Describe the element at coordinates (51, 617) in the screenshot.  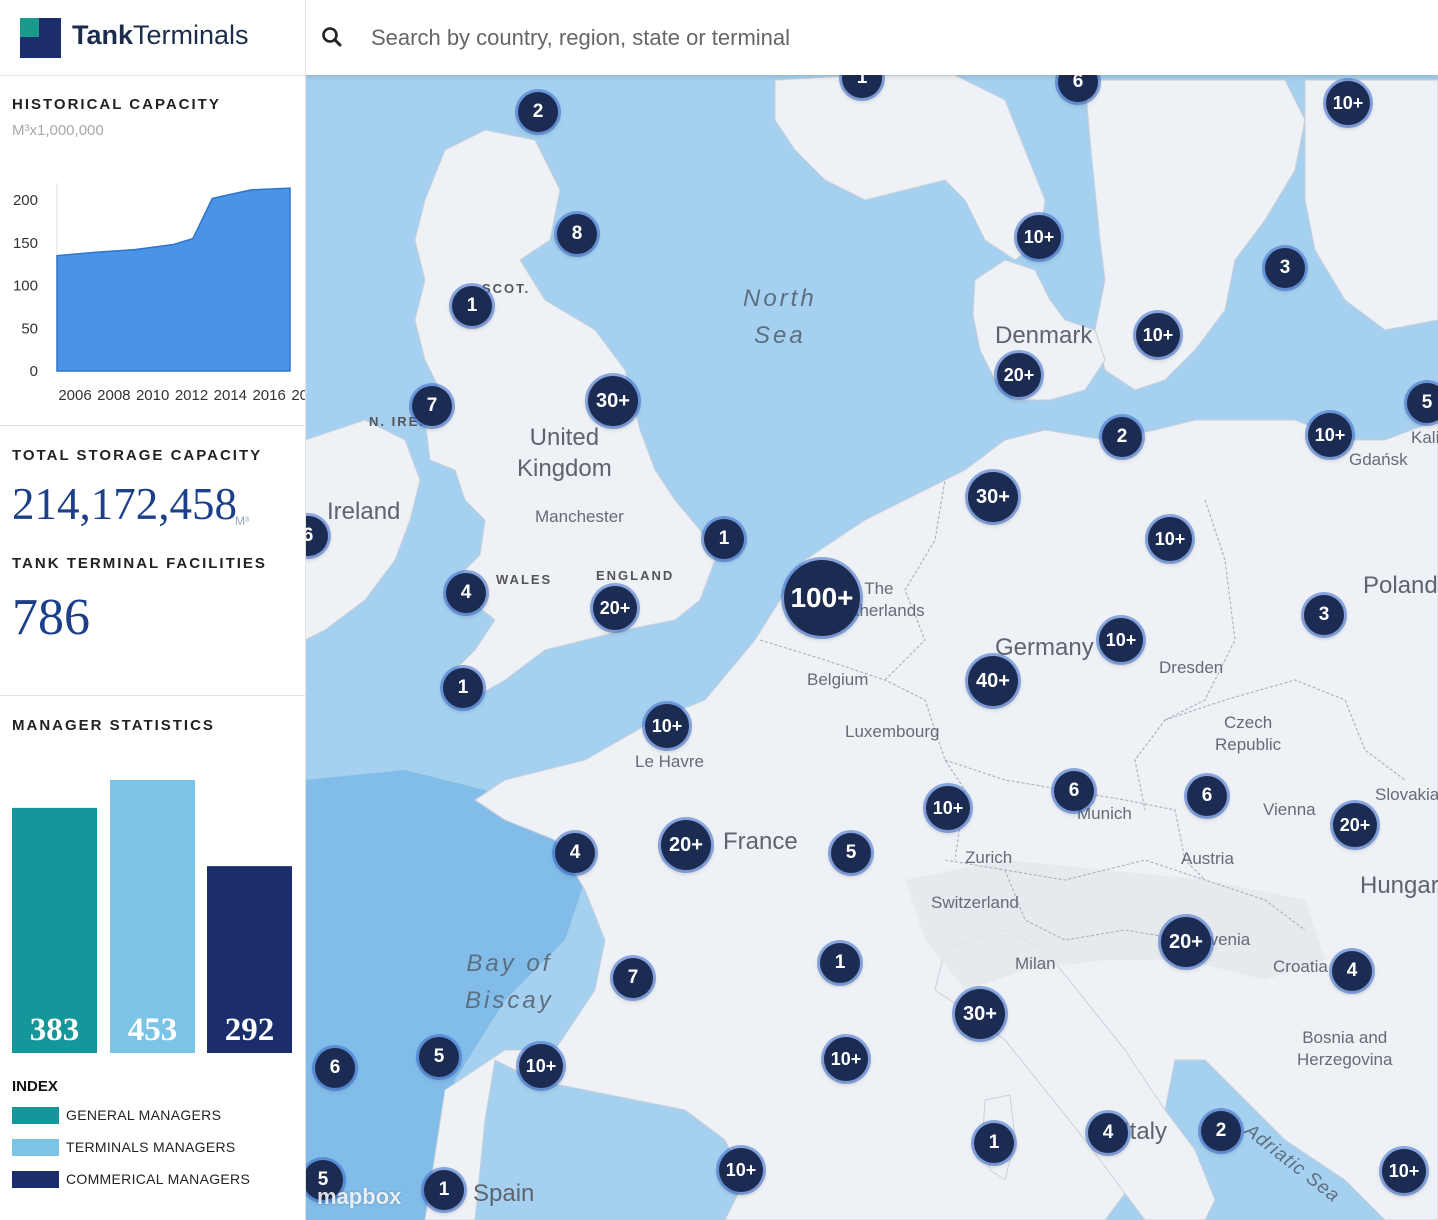
I see `facilities-value: 786` at that location.